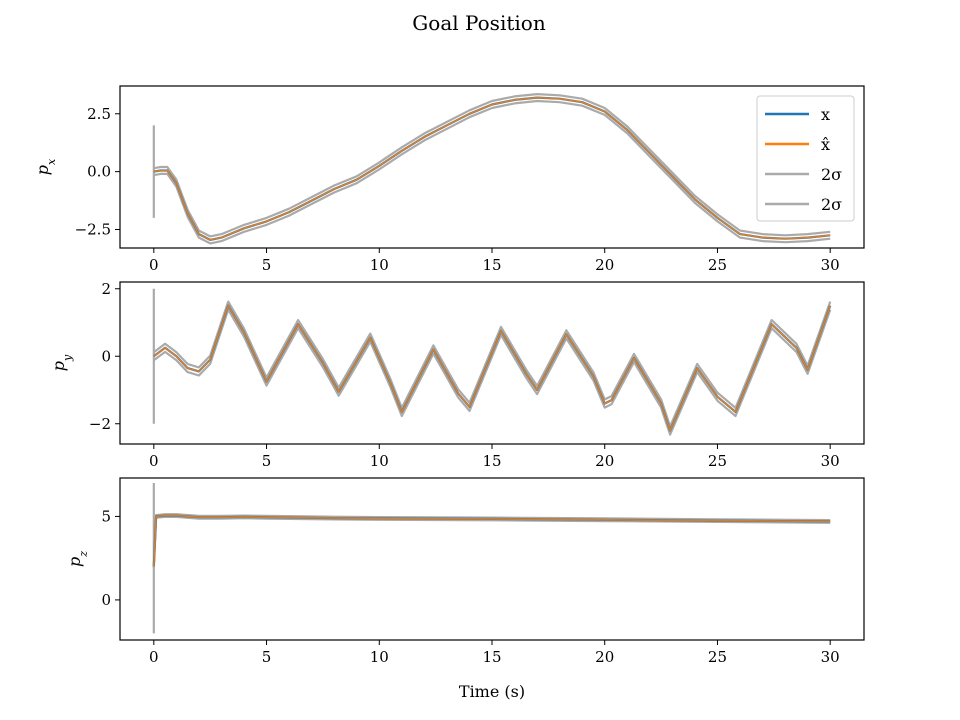 The height and width of the screenshot is (720, 960). What do you see at coordinates (100, 424) in the screenshot?
I see `y-tick-label: −2` at bounding box center [100, 424].